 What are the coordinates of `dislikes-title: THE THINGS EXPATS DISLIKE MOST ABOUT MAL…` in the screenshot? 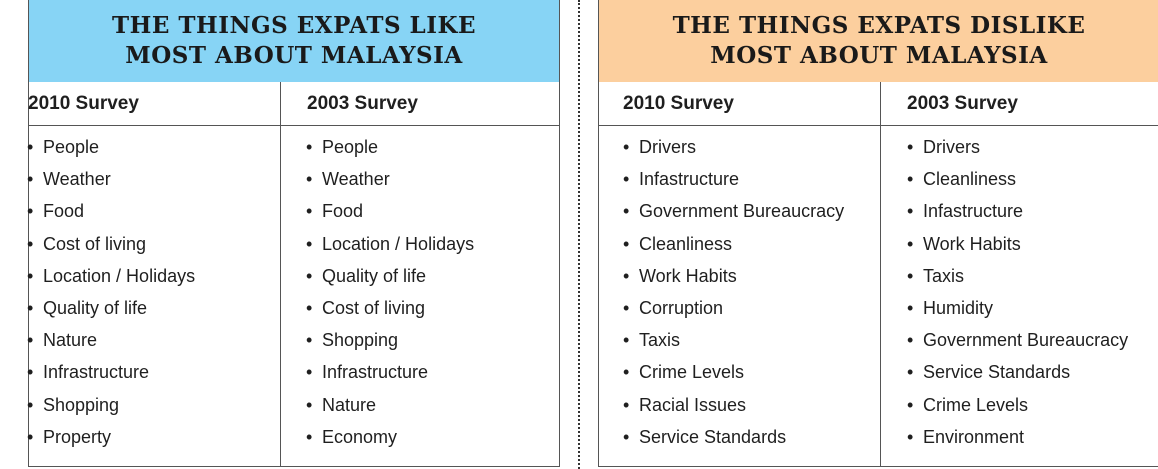 It's located at (878, 41).